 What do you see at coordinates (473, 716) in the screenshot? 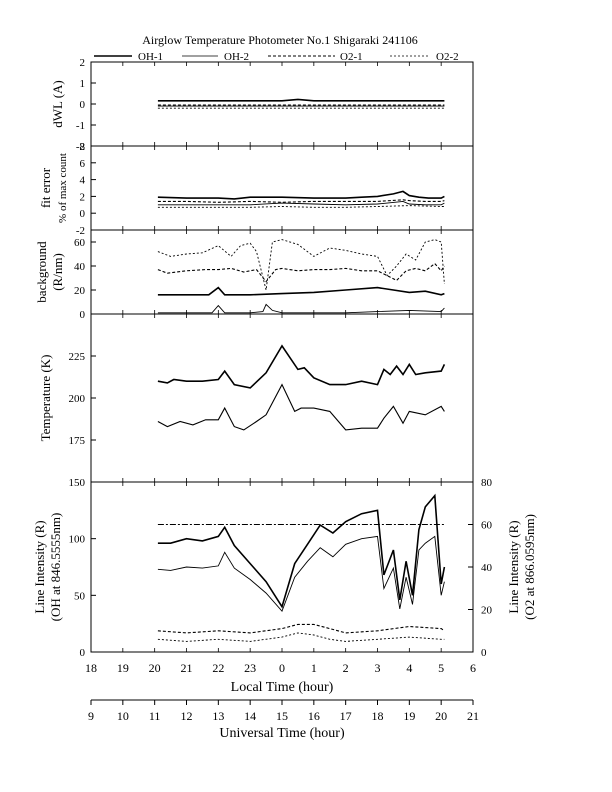
I see `ut-tick-label-12: 21` at bounding box center [473, 716].